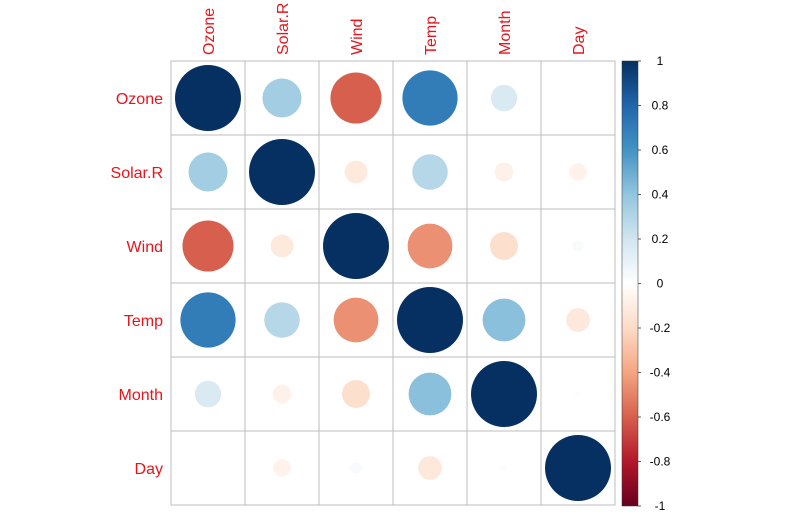  Describe the element at coordinates (578, 320) in the screenshot. I see `corr-circle-temp-day` at that location.